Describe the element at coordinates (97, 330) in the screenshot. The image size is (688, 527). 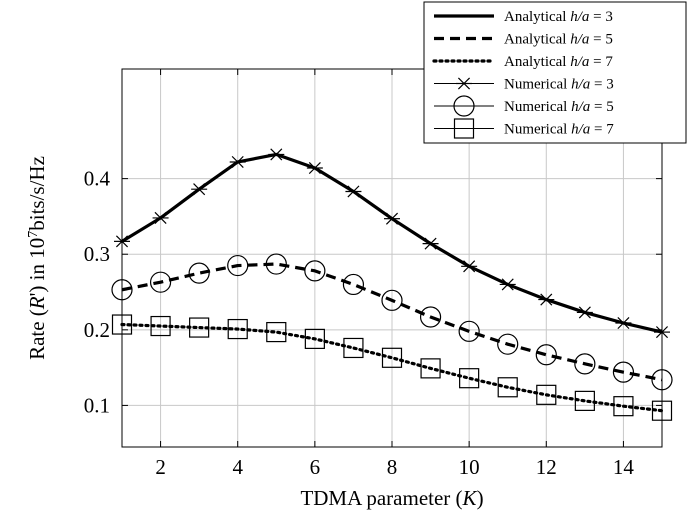
I see `y-tick-label: 0.2` at that location.